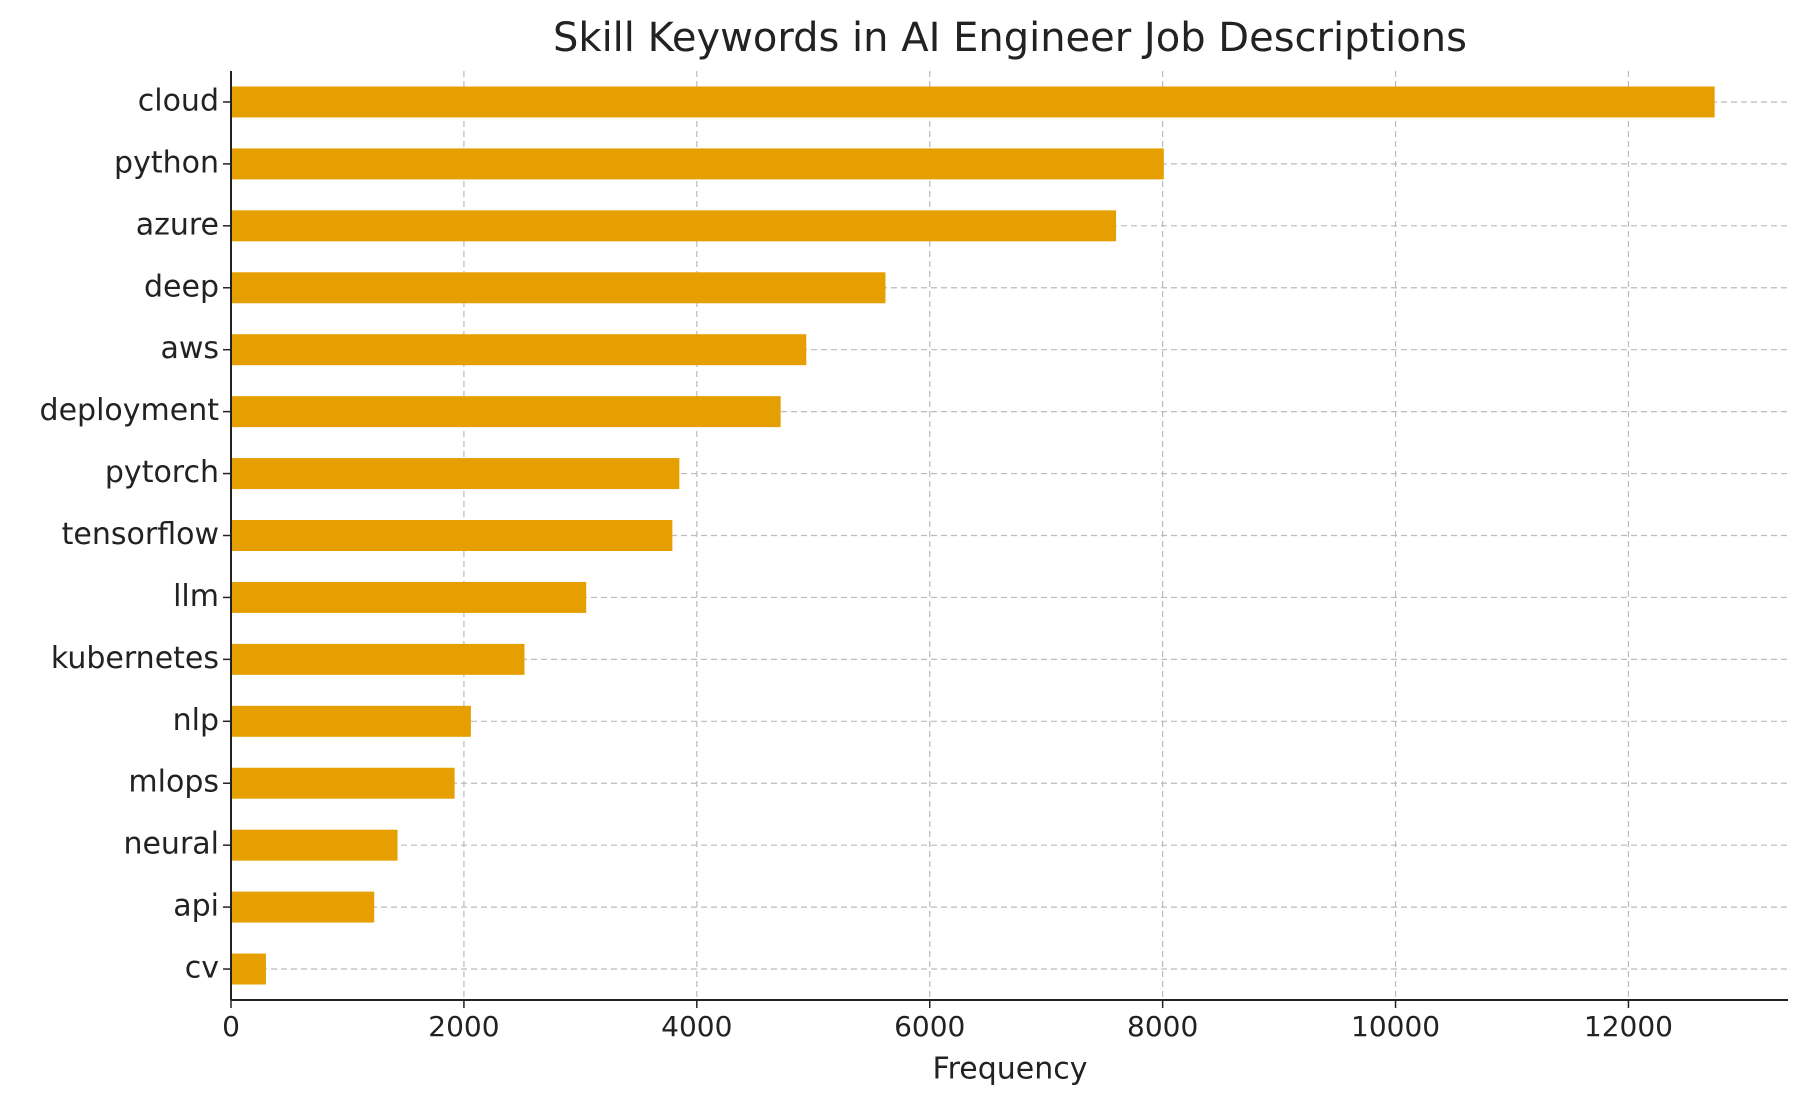 The height and width of the screenshot is (1101, 1799). I want to click on y-tick-label: api, so click(196, 906).